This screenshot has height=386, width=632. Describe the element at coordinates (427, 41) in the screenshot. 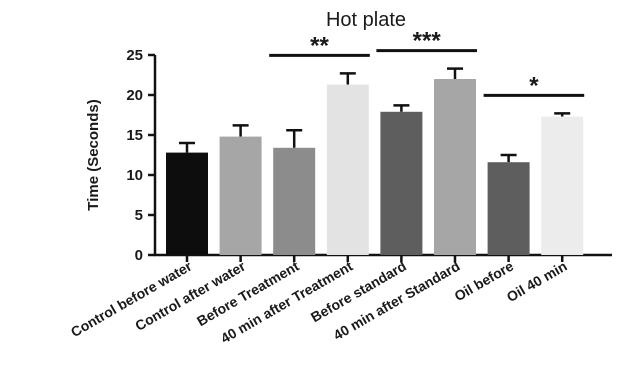

I see `significance-label-2: ***` at that location.